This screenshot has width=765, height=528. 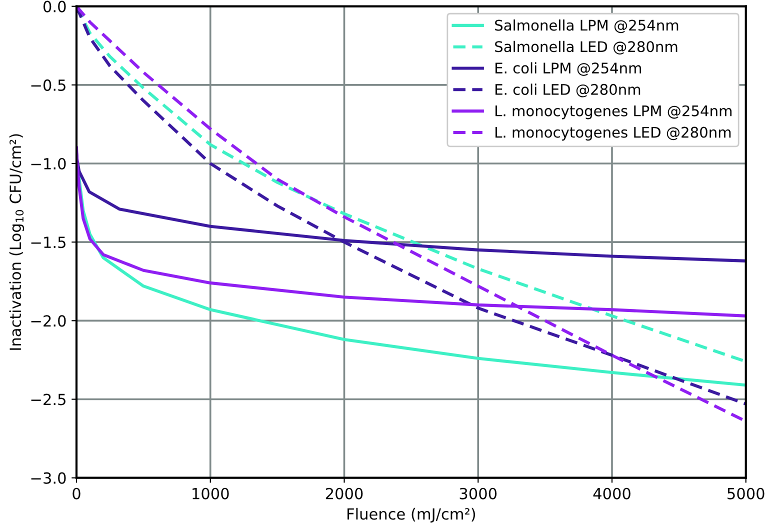 What do you see at coordinates (412, 515) in the screenshot?
I see `x-axis-title: Fluence (mJ/cm²)` at bounding box center [412, 515].